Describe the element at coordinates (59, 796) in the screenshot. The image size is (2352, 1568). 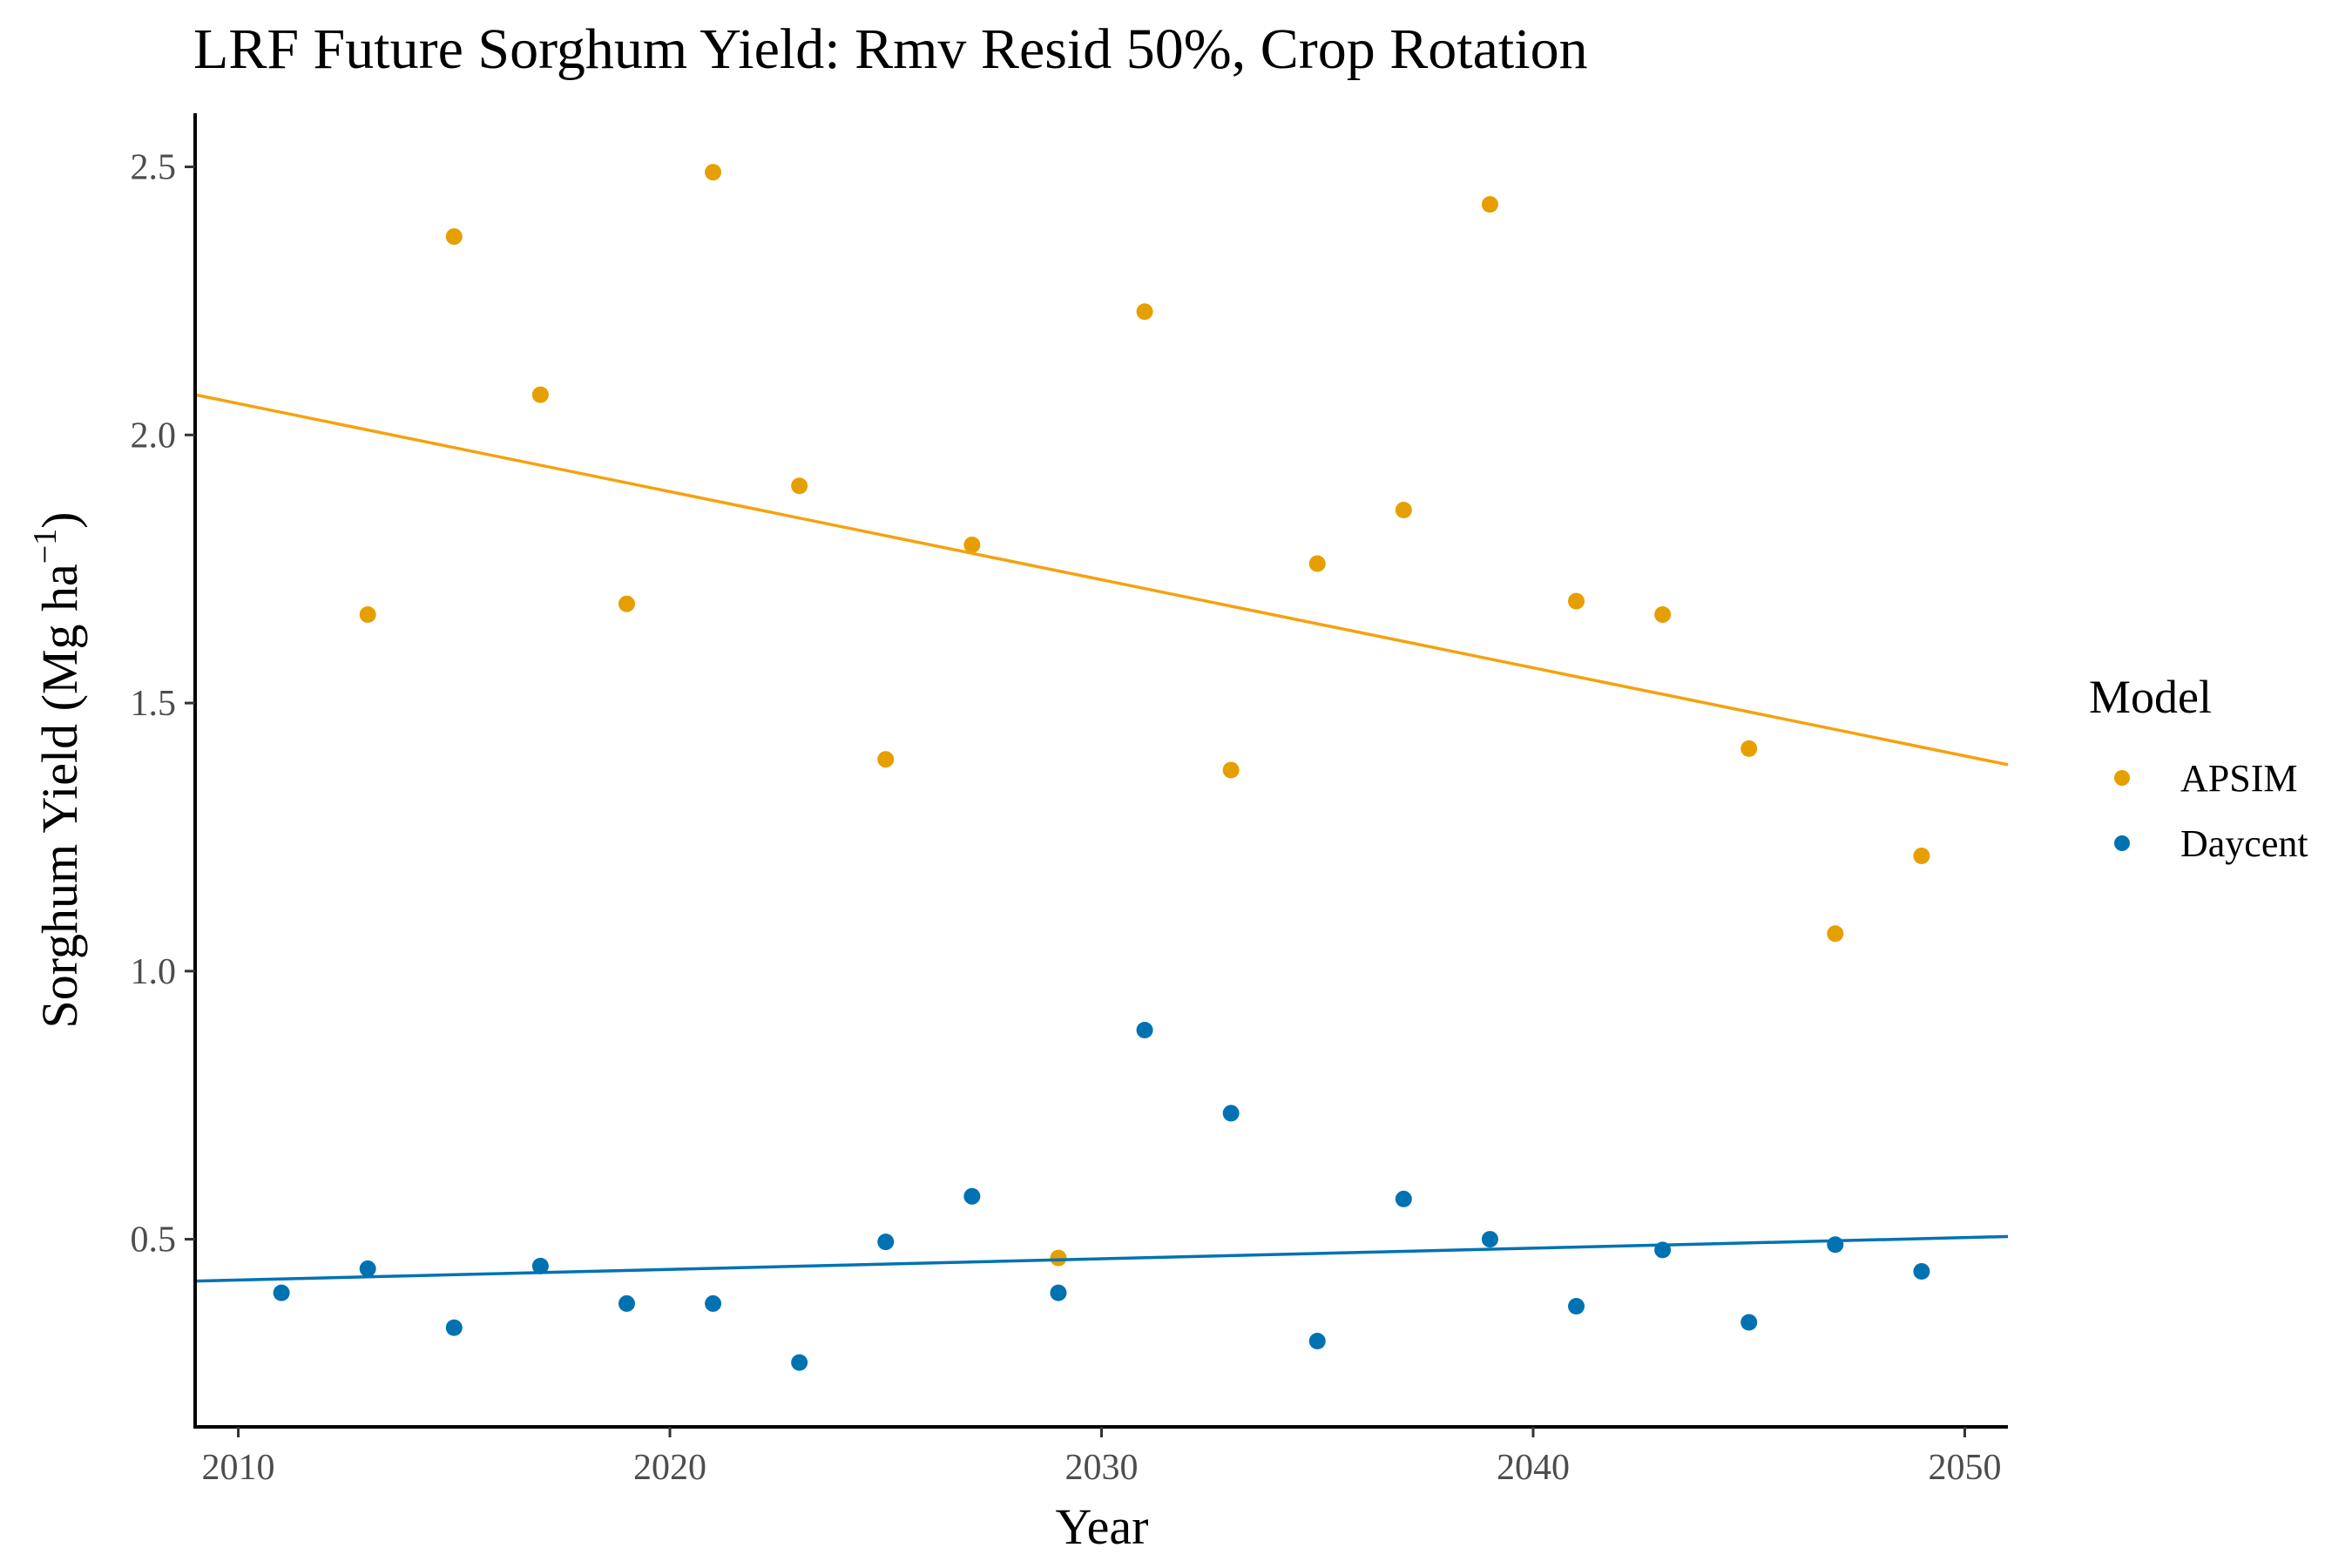
I see `y-axis-title-main: Sorghum Yield (Mg ha` at that location.